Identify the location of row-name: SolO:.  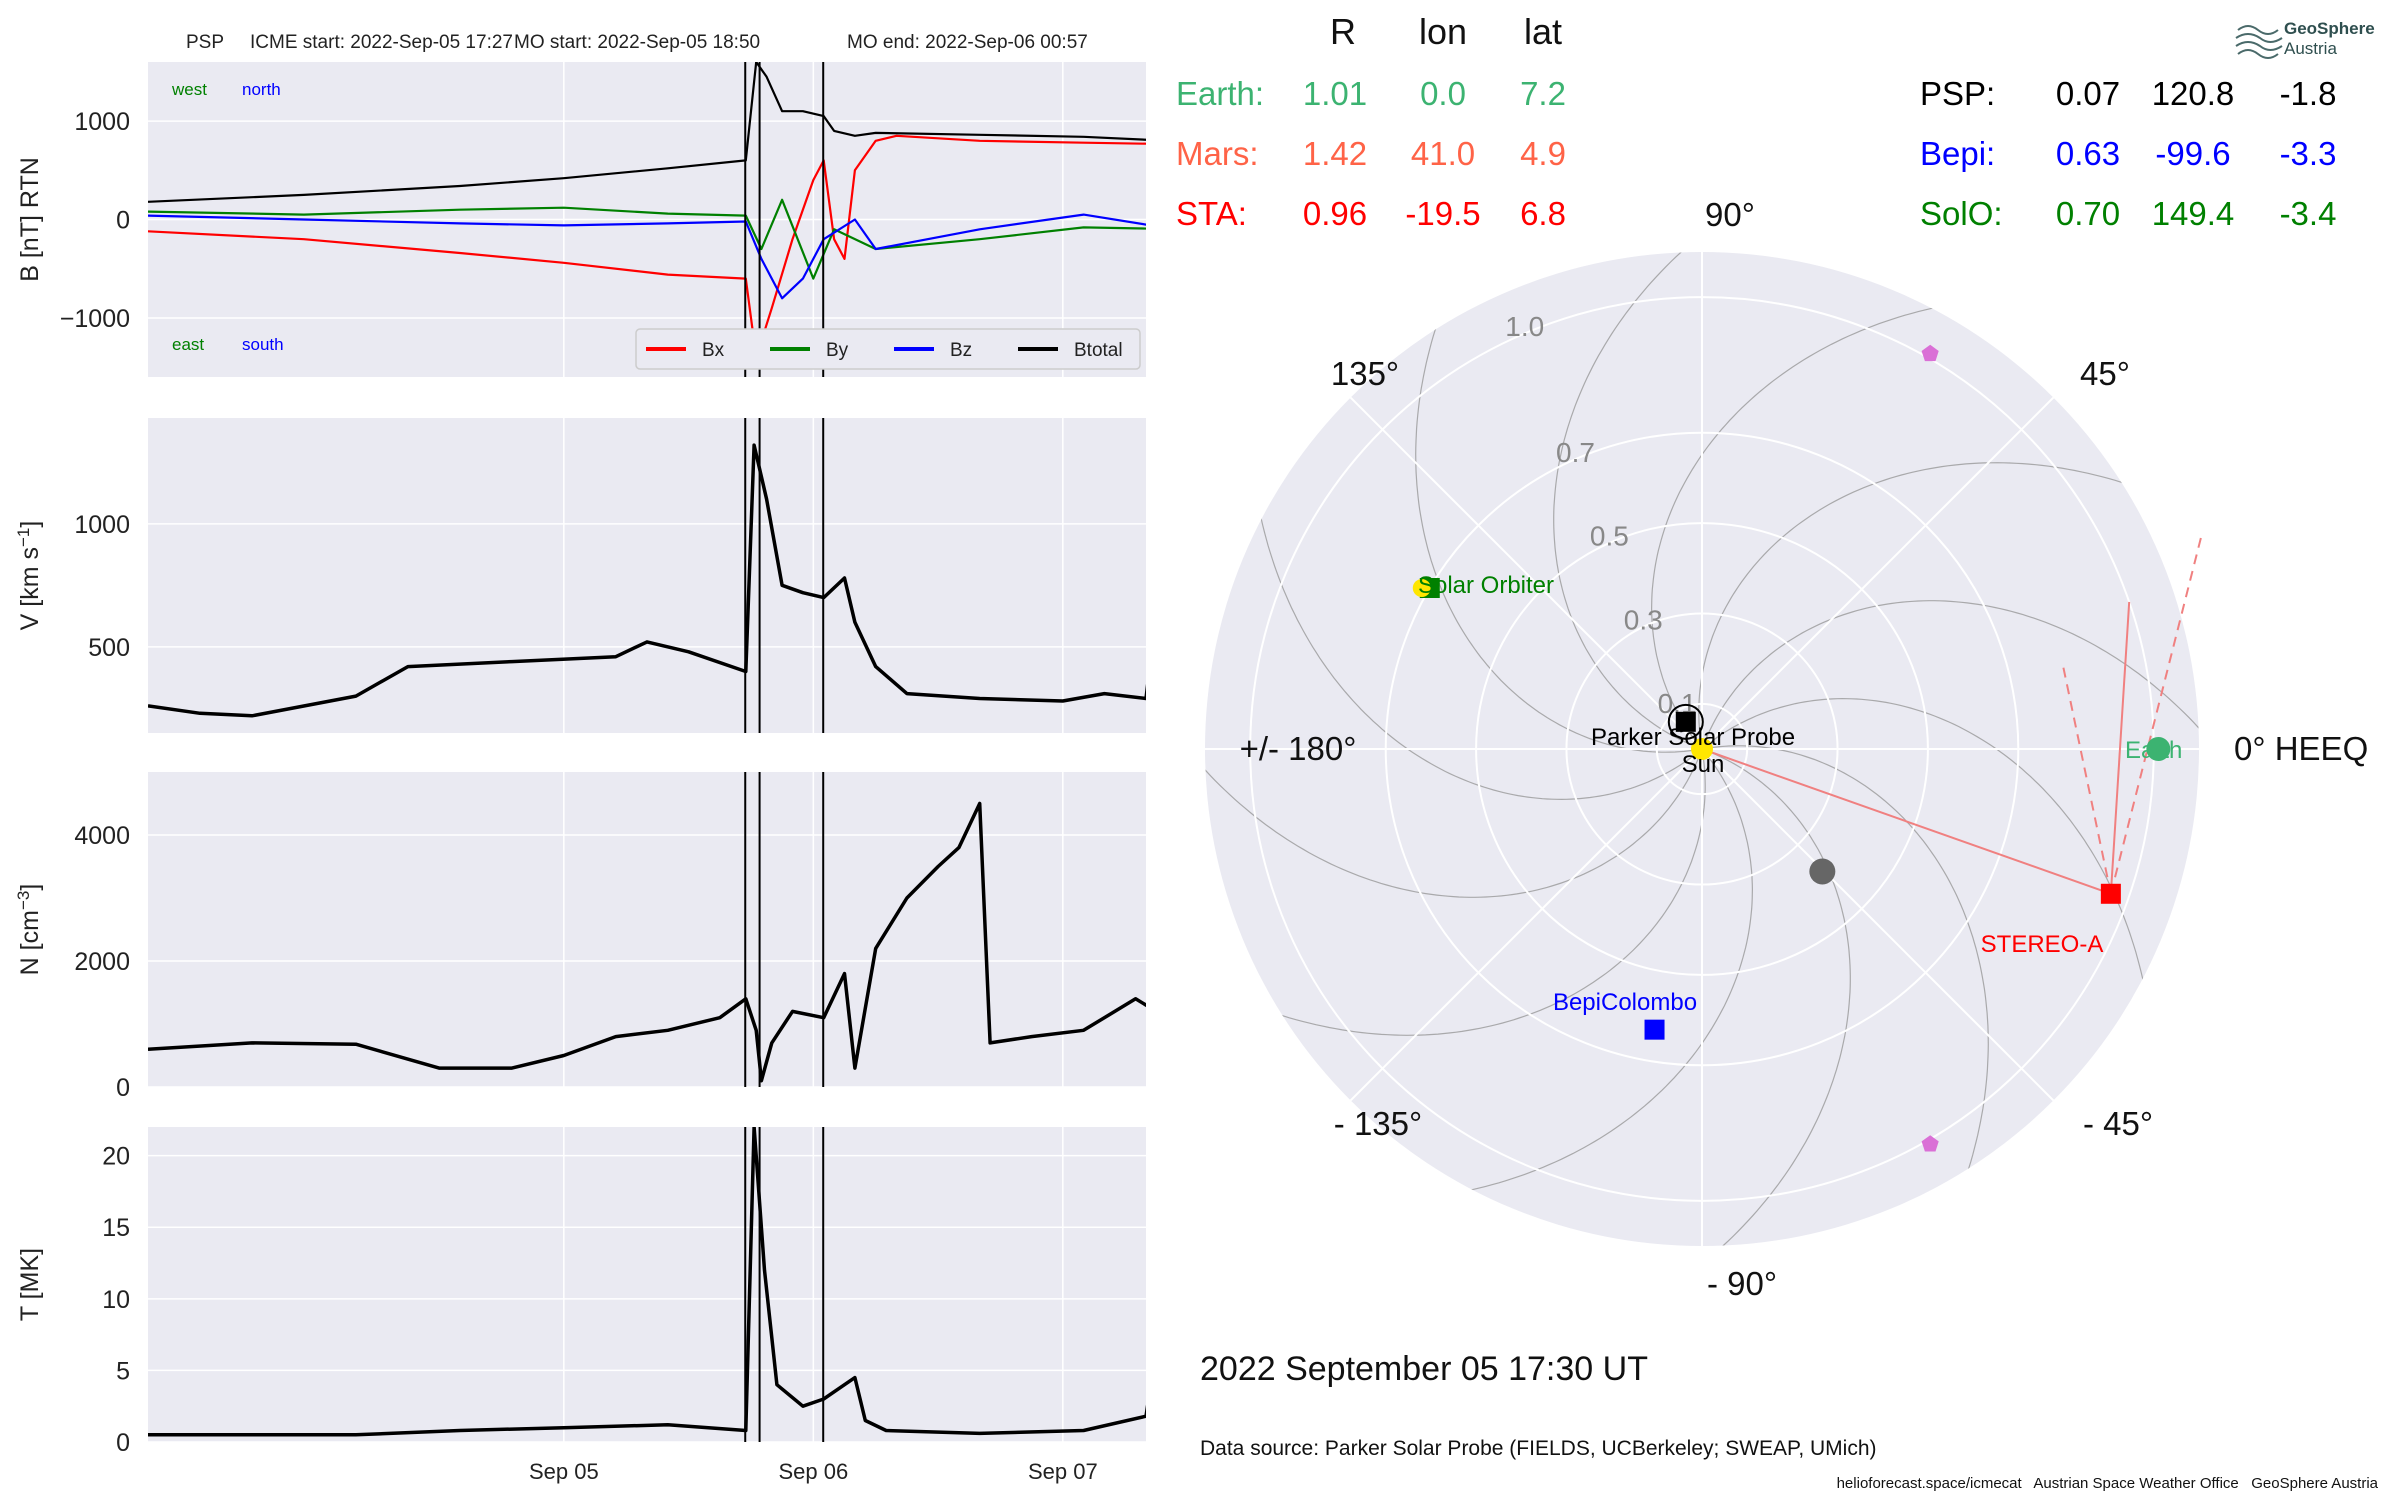
(1961, 213).